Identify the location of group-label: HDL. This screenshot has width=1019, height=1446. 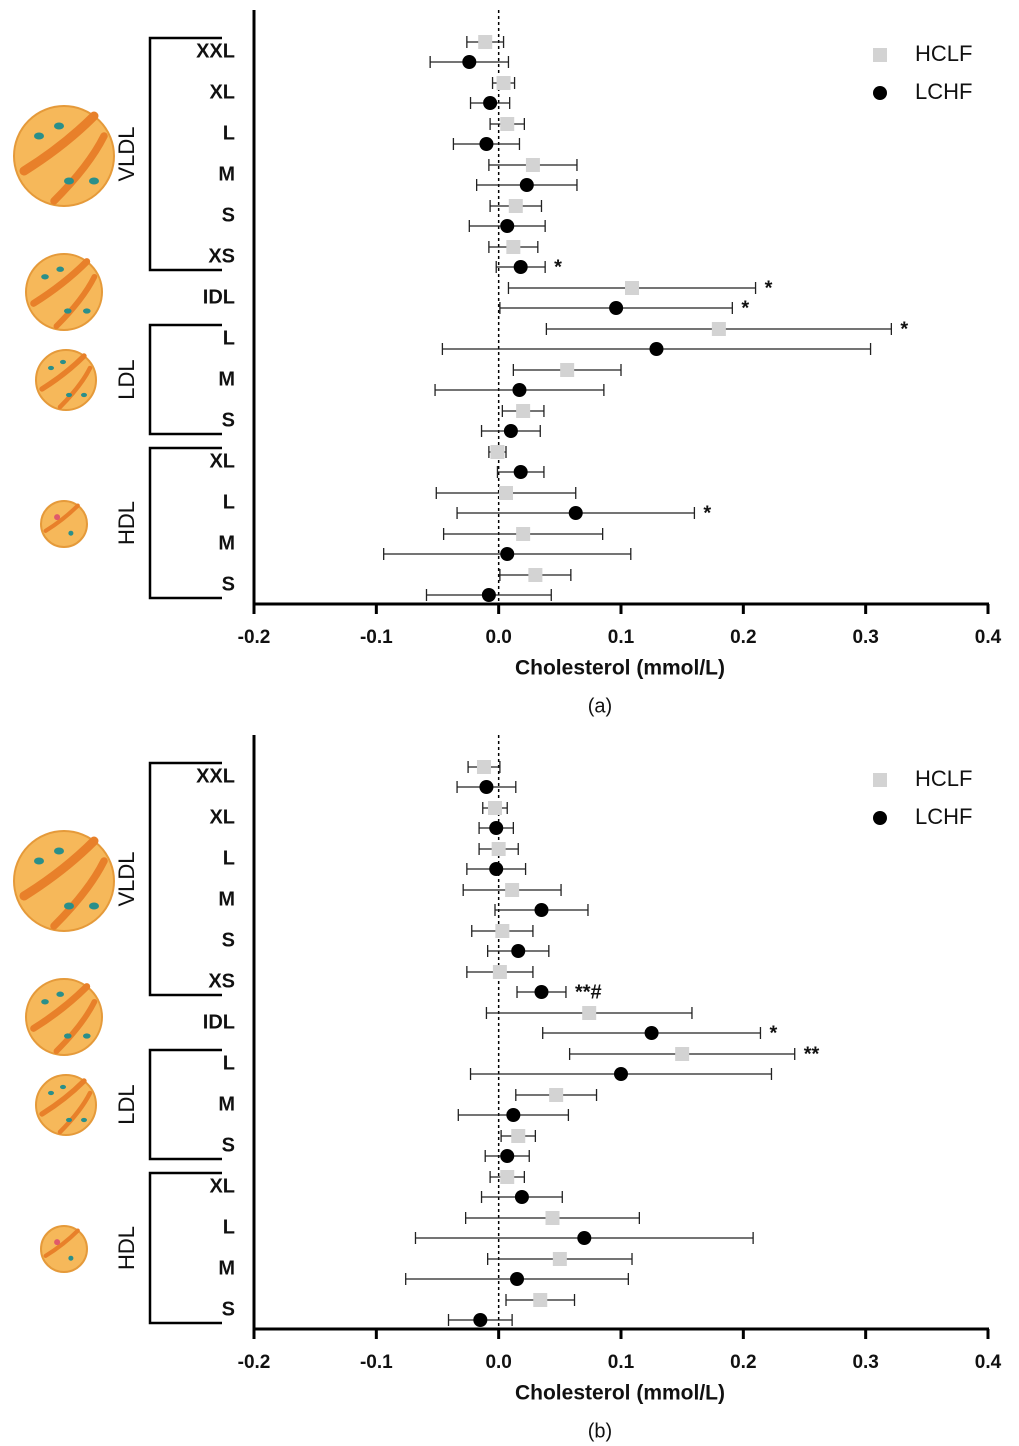
(126, 1248).